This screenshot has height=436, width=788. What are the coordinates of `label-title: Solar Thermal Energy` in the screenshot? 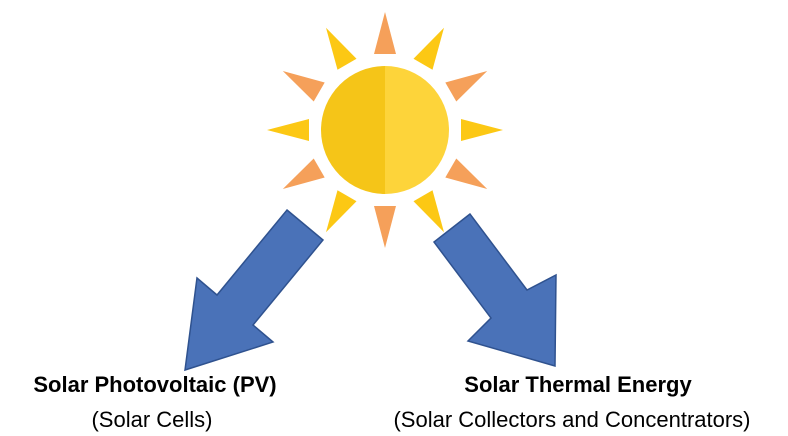 It's located at (578, 384).